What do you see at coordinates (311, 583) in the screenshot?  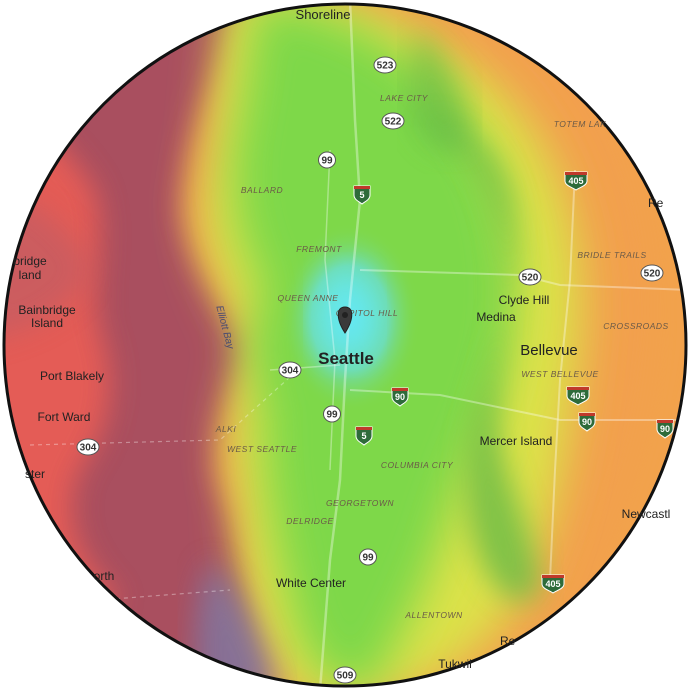 I see `place-label-white-center: White Center` at bounding box center [311, 583].